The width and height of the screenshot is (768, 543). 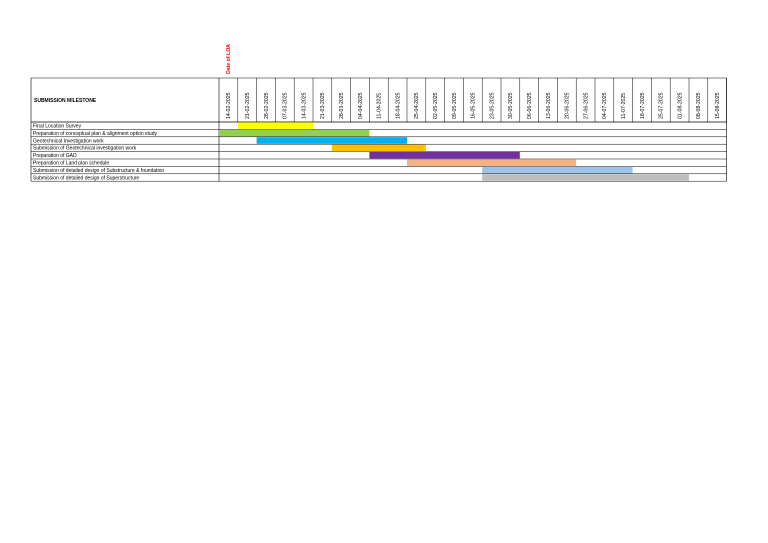 I want to click on date-header-label: 07-03-2025, so click(x=286, y=105).